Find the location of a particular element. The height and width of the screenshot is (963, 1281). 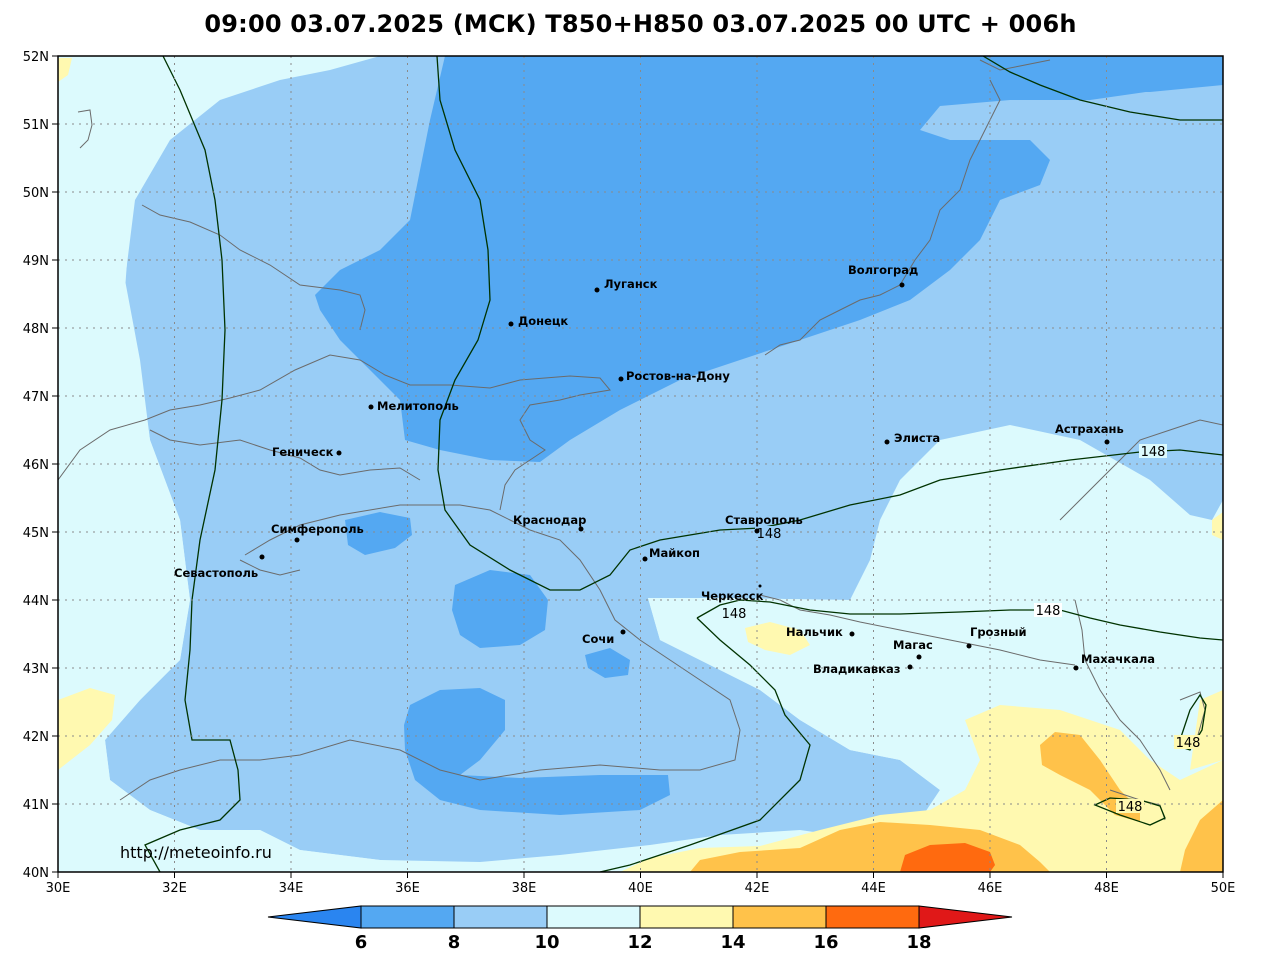

svg-text: Черкесск is located at coordinates (732, 596).